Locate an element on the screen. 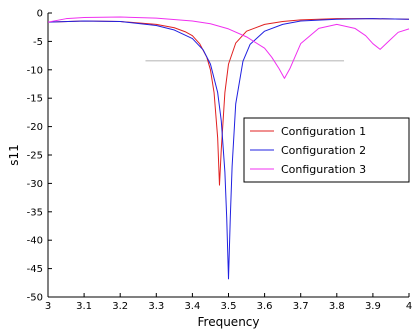 The image size is (414, 331). legend-entry-label: Configuration 2 is located at coordinates (323, 150).